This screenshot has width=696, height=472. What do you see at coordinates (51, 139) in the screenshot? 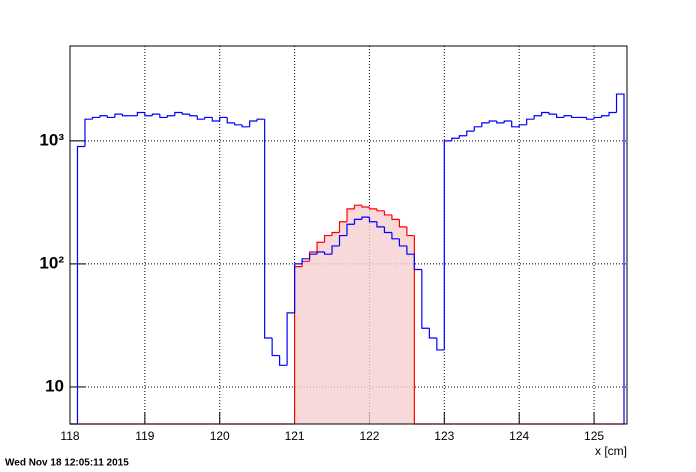
I see `y-tick-label: 10³` at bounding box center [51, 139].